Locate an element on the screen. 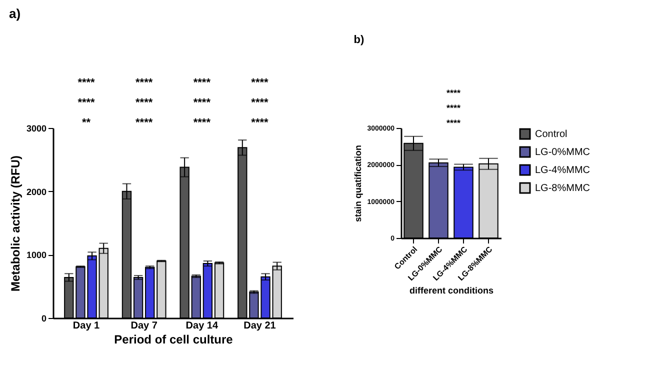 This screenshot has width=669, height=385. y-tick-label: 3000 is located at coordinates (36, 129).